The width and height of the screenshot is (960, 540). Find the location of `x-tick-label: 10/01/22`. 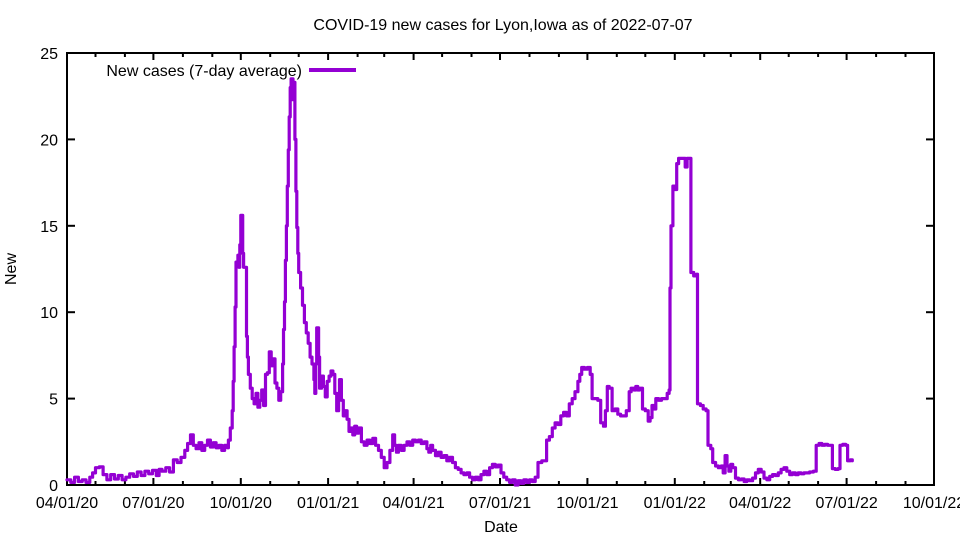

x-tick-label: 10/01/22 is located at coordinates (931, 503).